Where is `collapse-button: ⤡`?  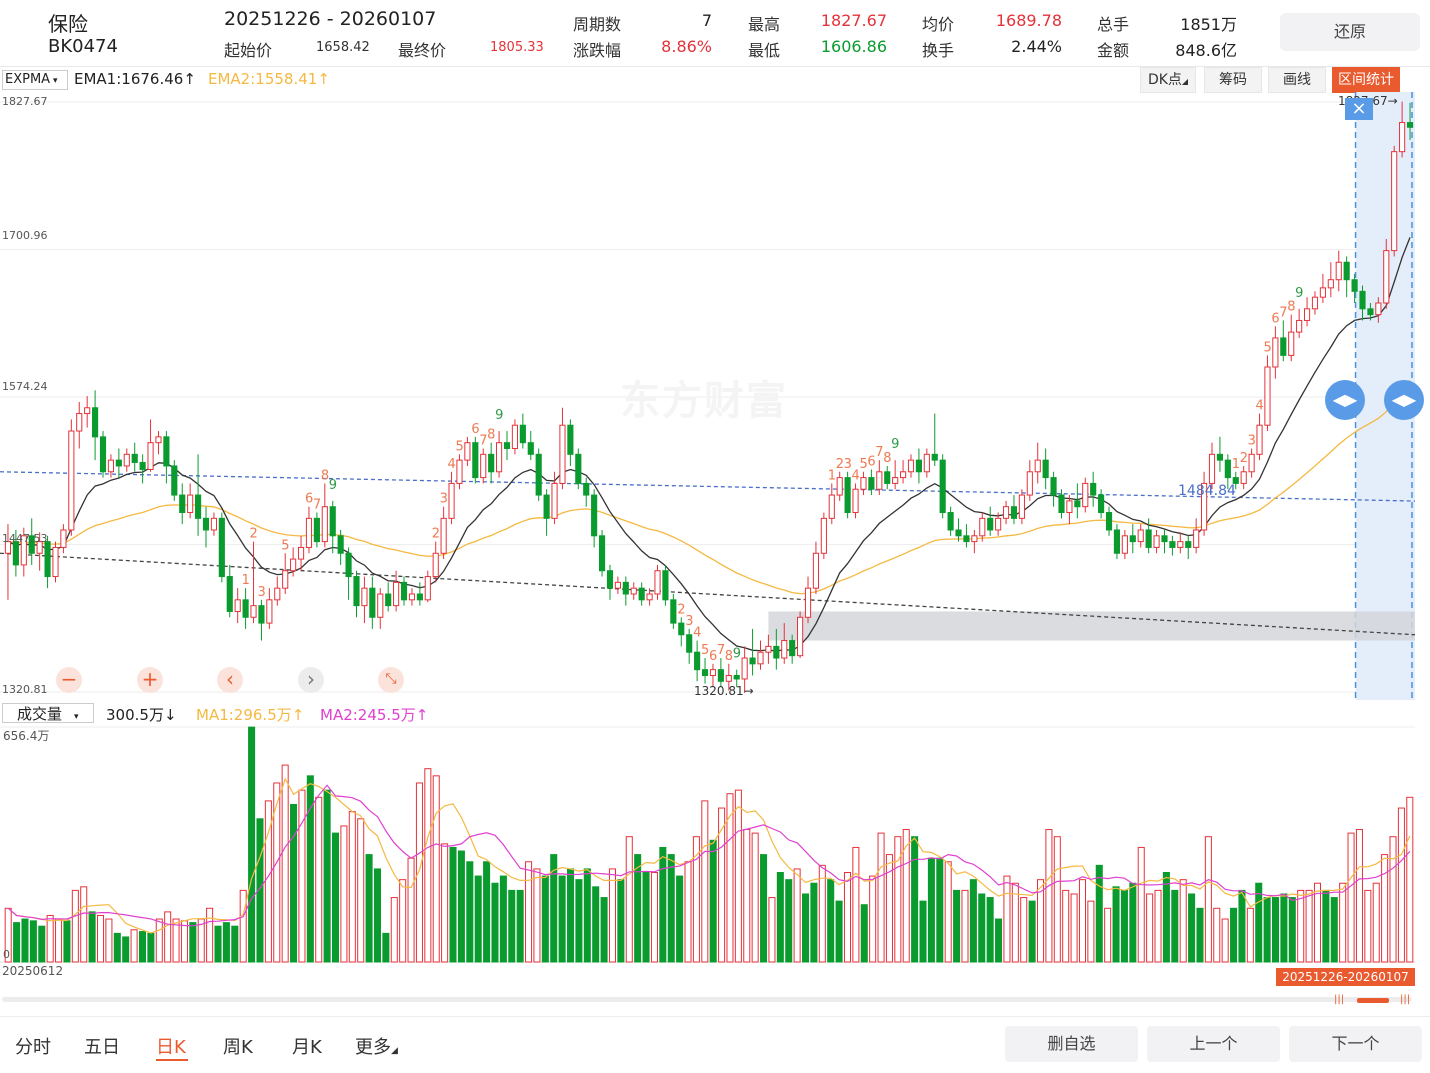 collapse-button: ⤡ is located at coordinates (391, 680).